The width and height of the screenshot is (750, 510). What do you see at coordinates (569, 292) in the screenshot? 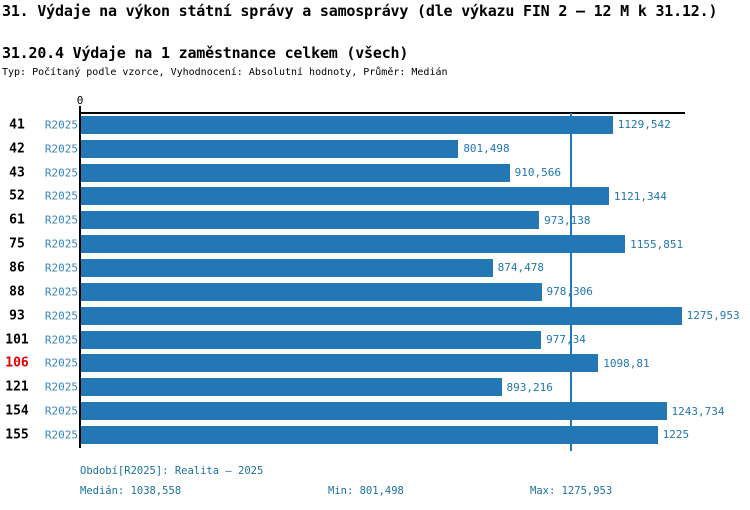
I see `bar-value-label: 978,306` at bounding box center [569, 292].